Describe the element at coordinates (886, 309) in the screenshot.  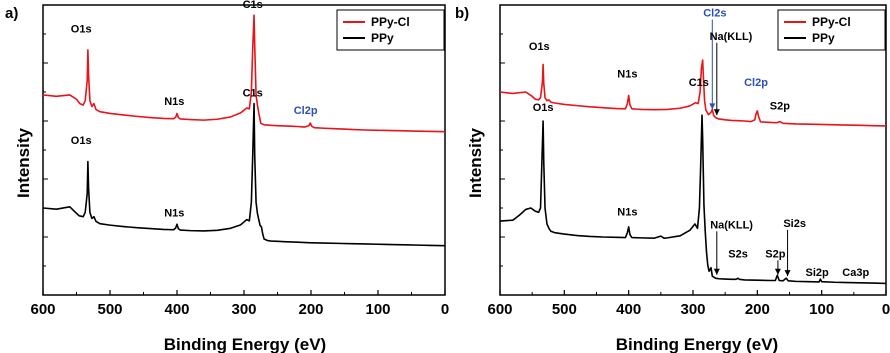
I see `panel-b-x-tick-label: 0` at that location.